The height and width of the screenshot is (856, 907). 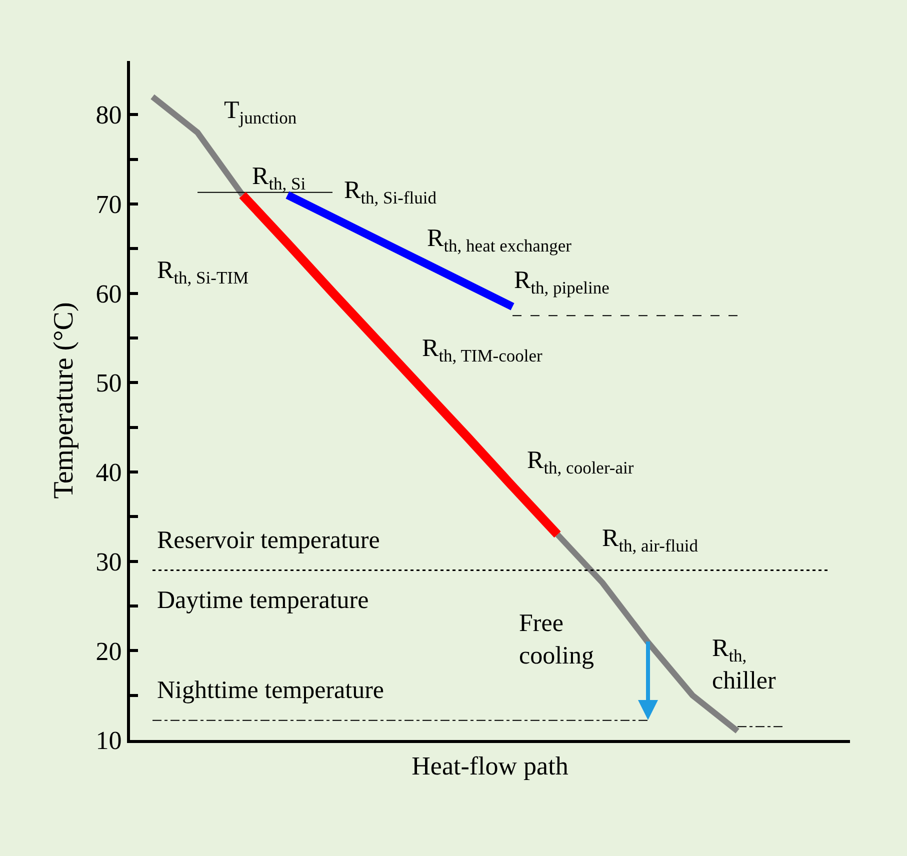 What do you see at coordinates (109, 741) in the screenshot?
I see `y-tick-label: 10` at bounding box center [109, 741].